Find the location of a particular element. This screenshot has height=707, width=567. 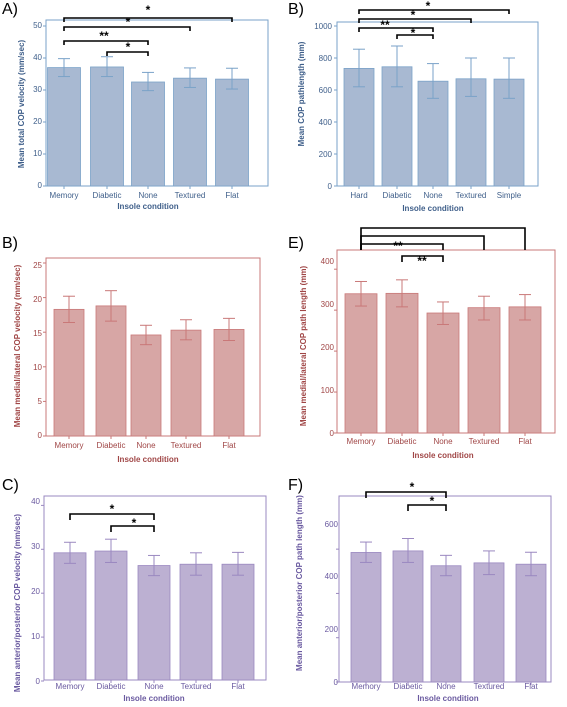

panel-c-y-tick: 0 is located at coordinates (38, 681).